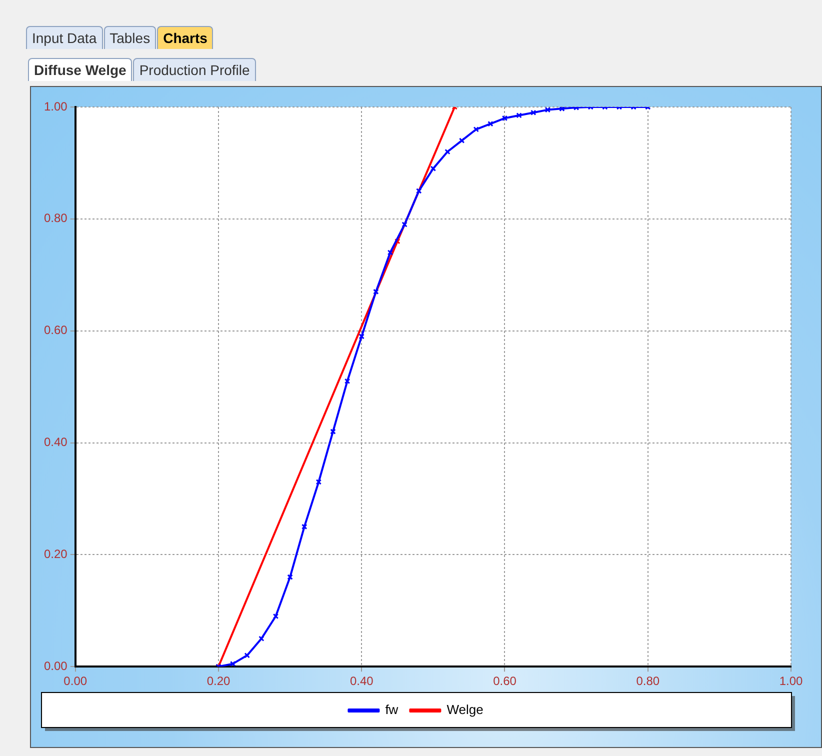  Describe the element at coordinates (56, 218) in the screenshot. I see `y-tick-label: 0.80` at that location.